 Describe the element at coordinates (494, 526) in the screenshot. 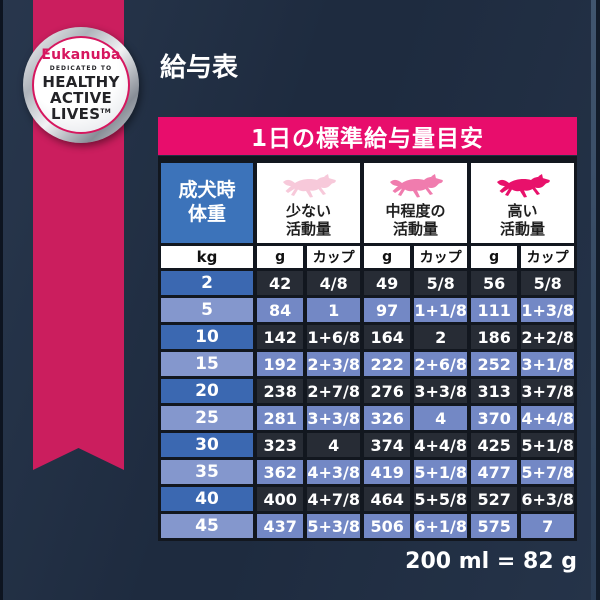

I see `data-cell: 575` at that location.